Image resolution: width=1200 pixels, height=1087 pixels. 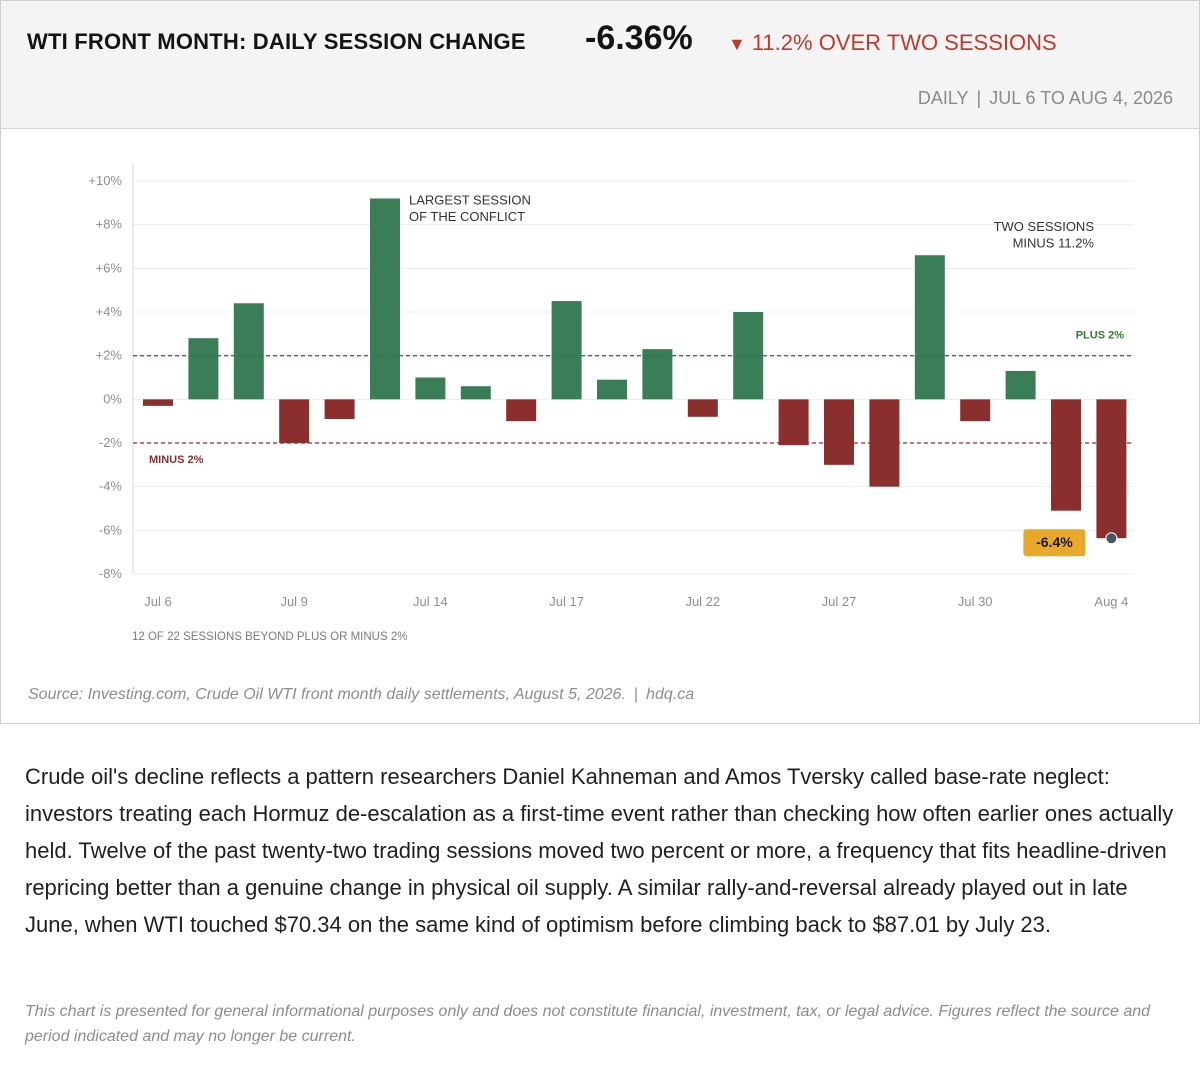 I want to click on x-tick-label: Jul 6, so click(x=157, y=601).